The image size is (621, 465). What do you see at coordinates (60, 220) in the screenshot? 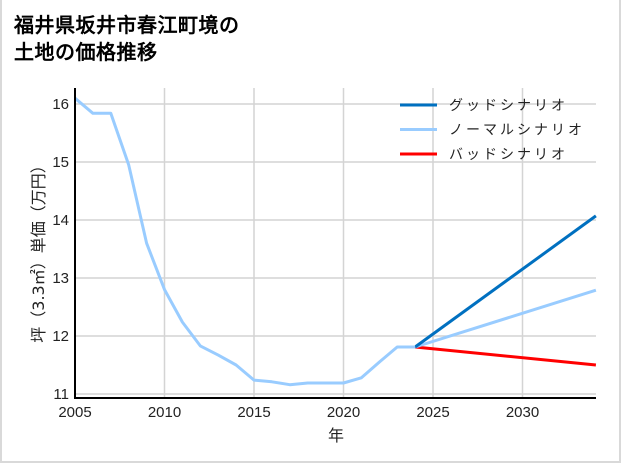
I see `y-tick-label: 14` at bounding box center [60, 220].